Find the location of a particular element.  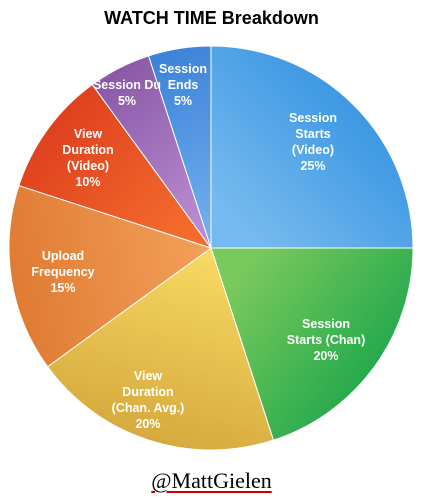

author-credit: @MattGielen is located at coordinates (211, 480).